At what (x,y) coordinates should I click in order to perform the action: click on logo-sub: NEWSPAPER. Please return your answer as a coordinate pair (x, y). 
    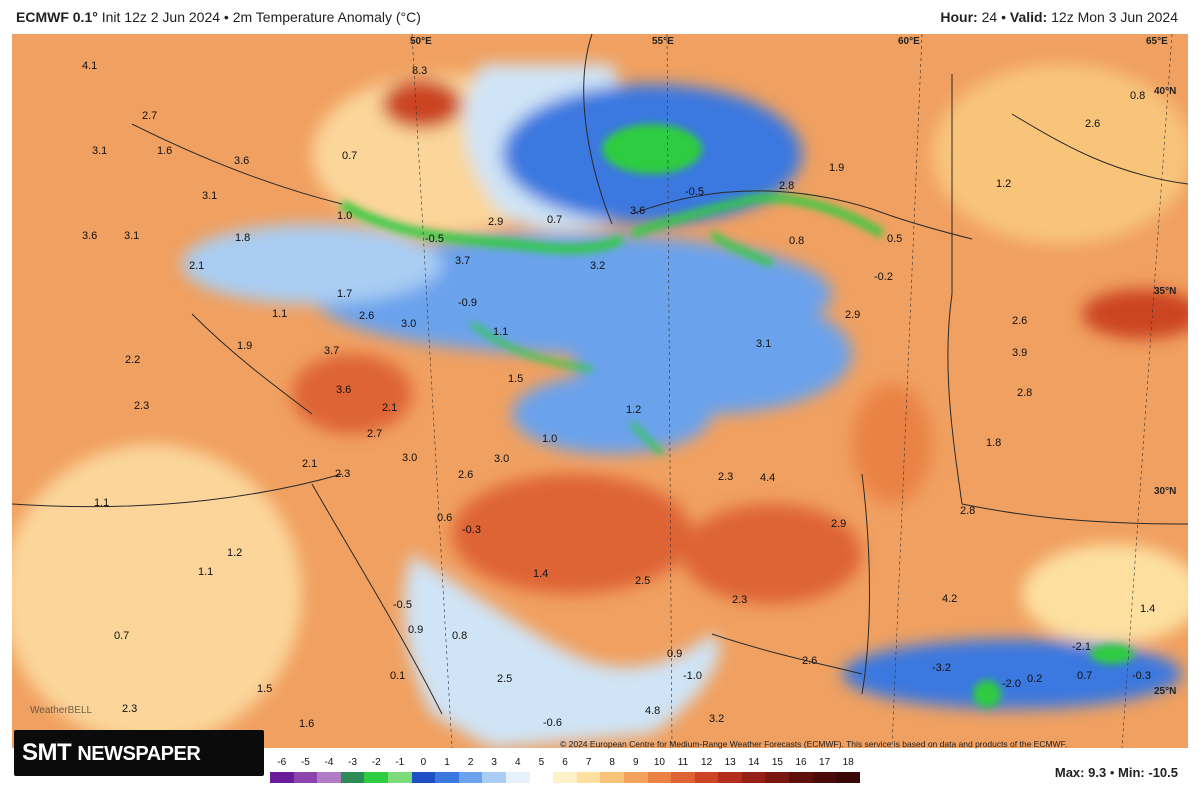
    Looking at the image, I should click on (139, 754).